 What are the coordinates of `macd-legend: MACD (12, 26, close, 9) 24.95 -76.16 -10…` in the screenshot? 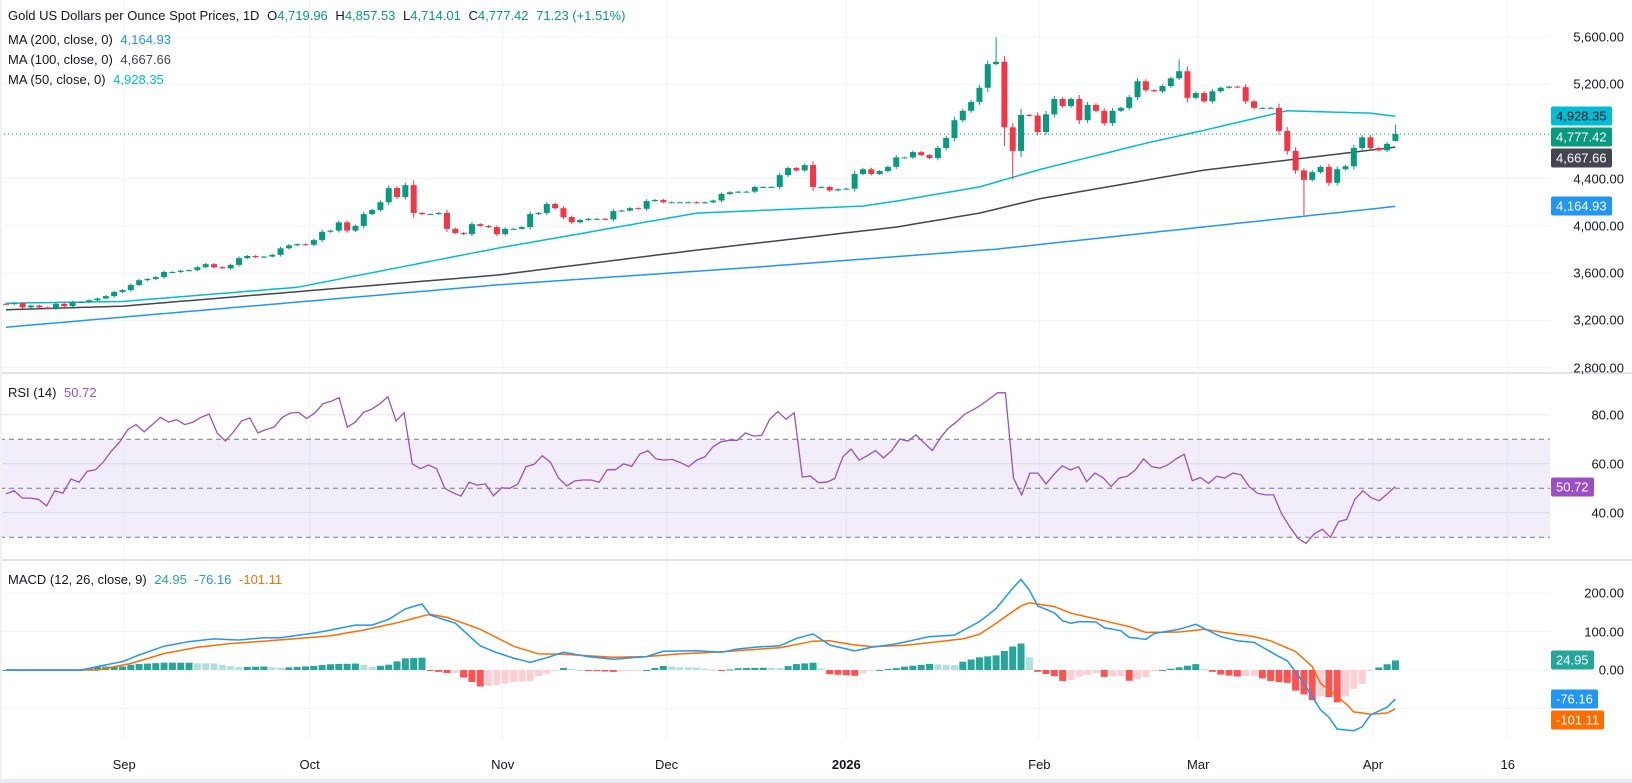 It's located at (147, 579).